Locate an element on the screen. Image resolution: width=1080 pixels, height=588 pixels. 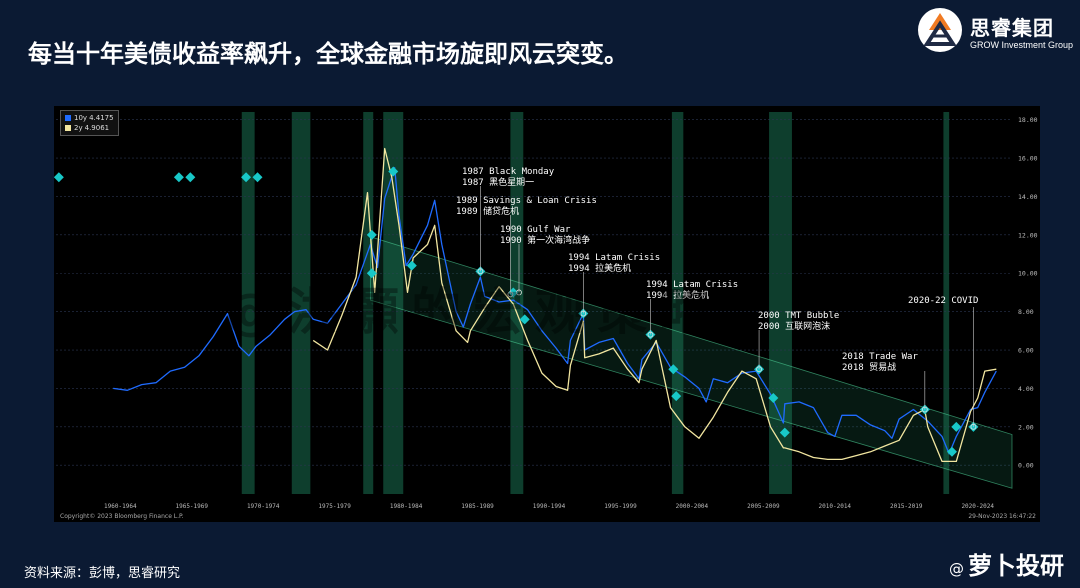
y-tick-label: 2.00 is located at coordinates (1026, 427).